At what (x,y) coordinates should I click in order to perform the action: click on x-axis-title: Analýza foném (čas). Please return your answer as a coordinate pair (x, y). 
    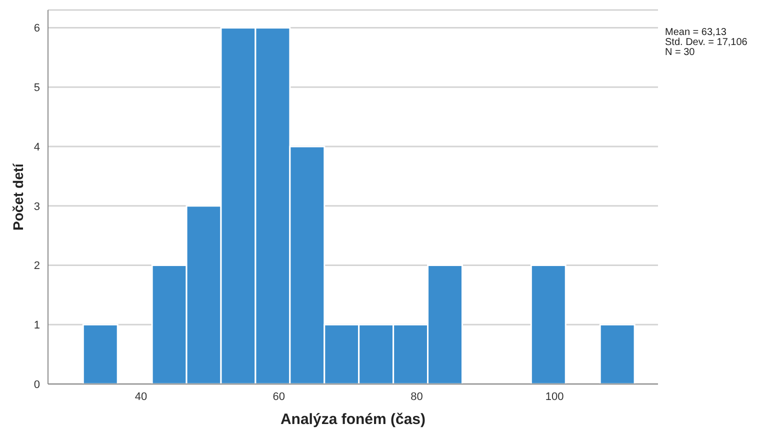
    Looking at the image, I should click on (353, 419).